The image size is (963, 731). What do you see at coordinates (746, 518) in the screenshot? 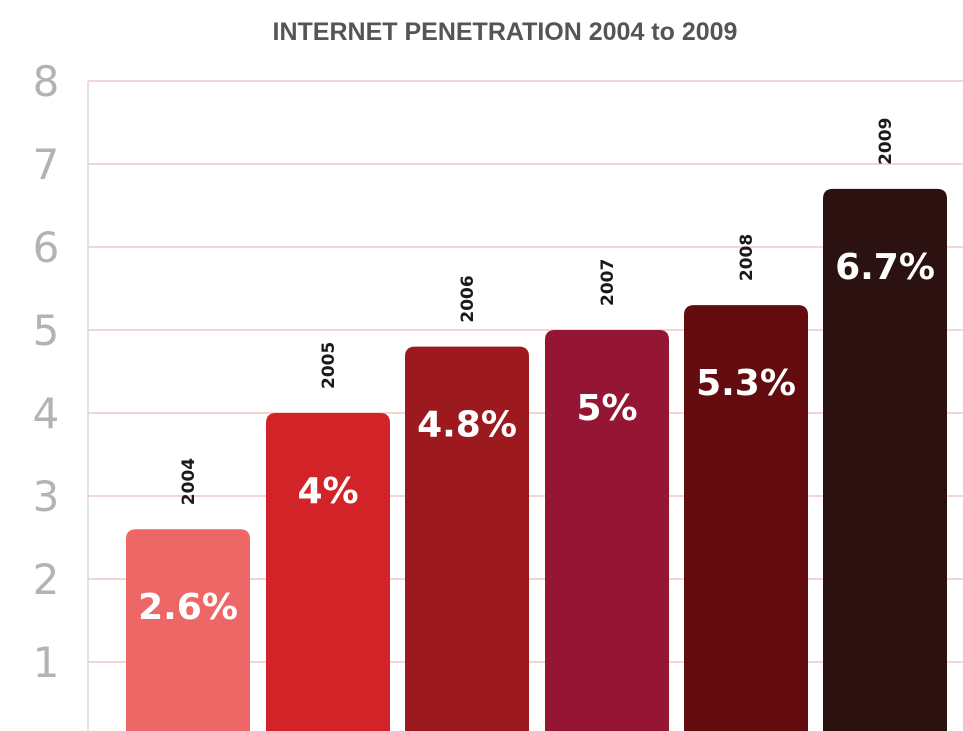
I see `bar-2008` at bounding box center [746, 518].